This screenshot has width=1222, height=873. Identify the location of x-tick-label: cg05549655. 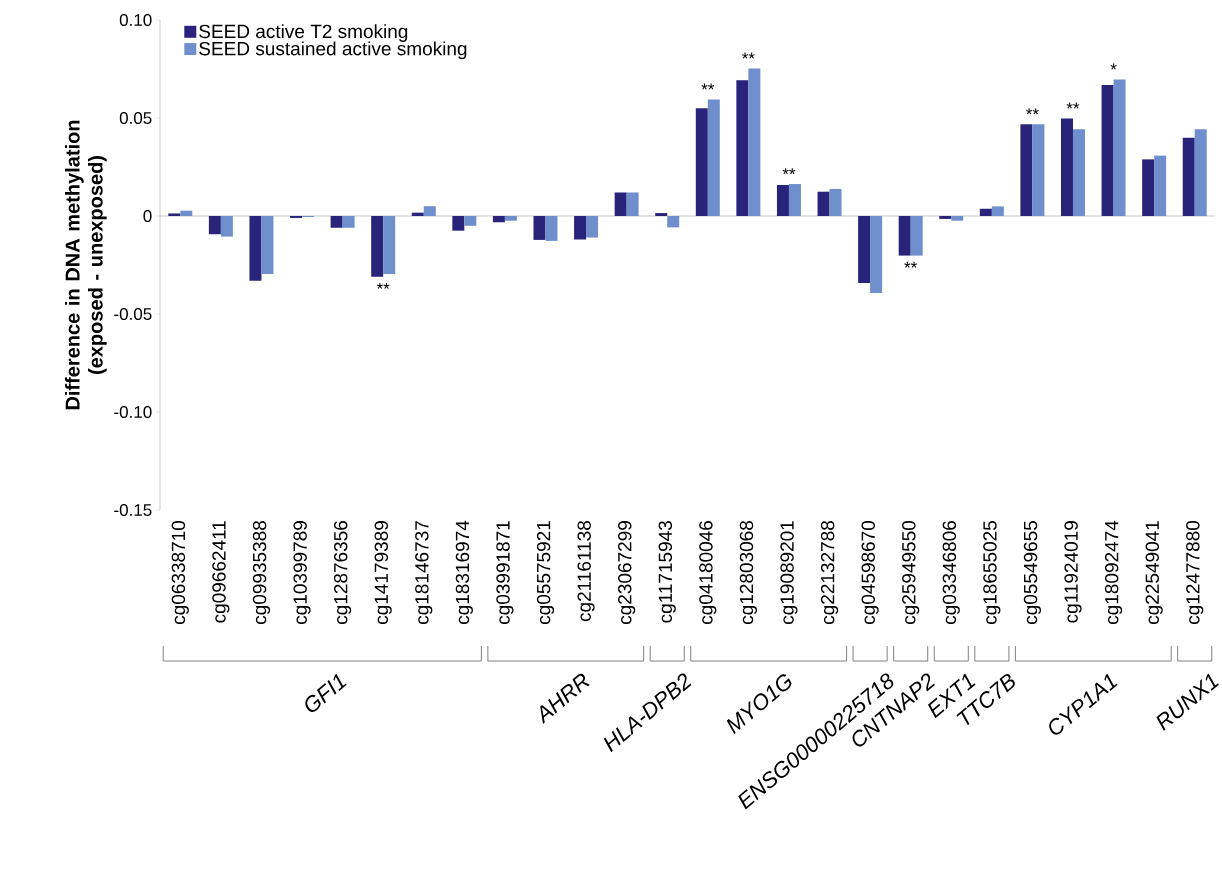
(1032, 572).